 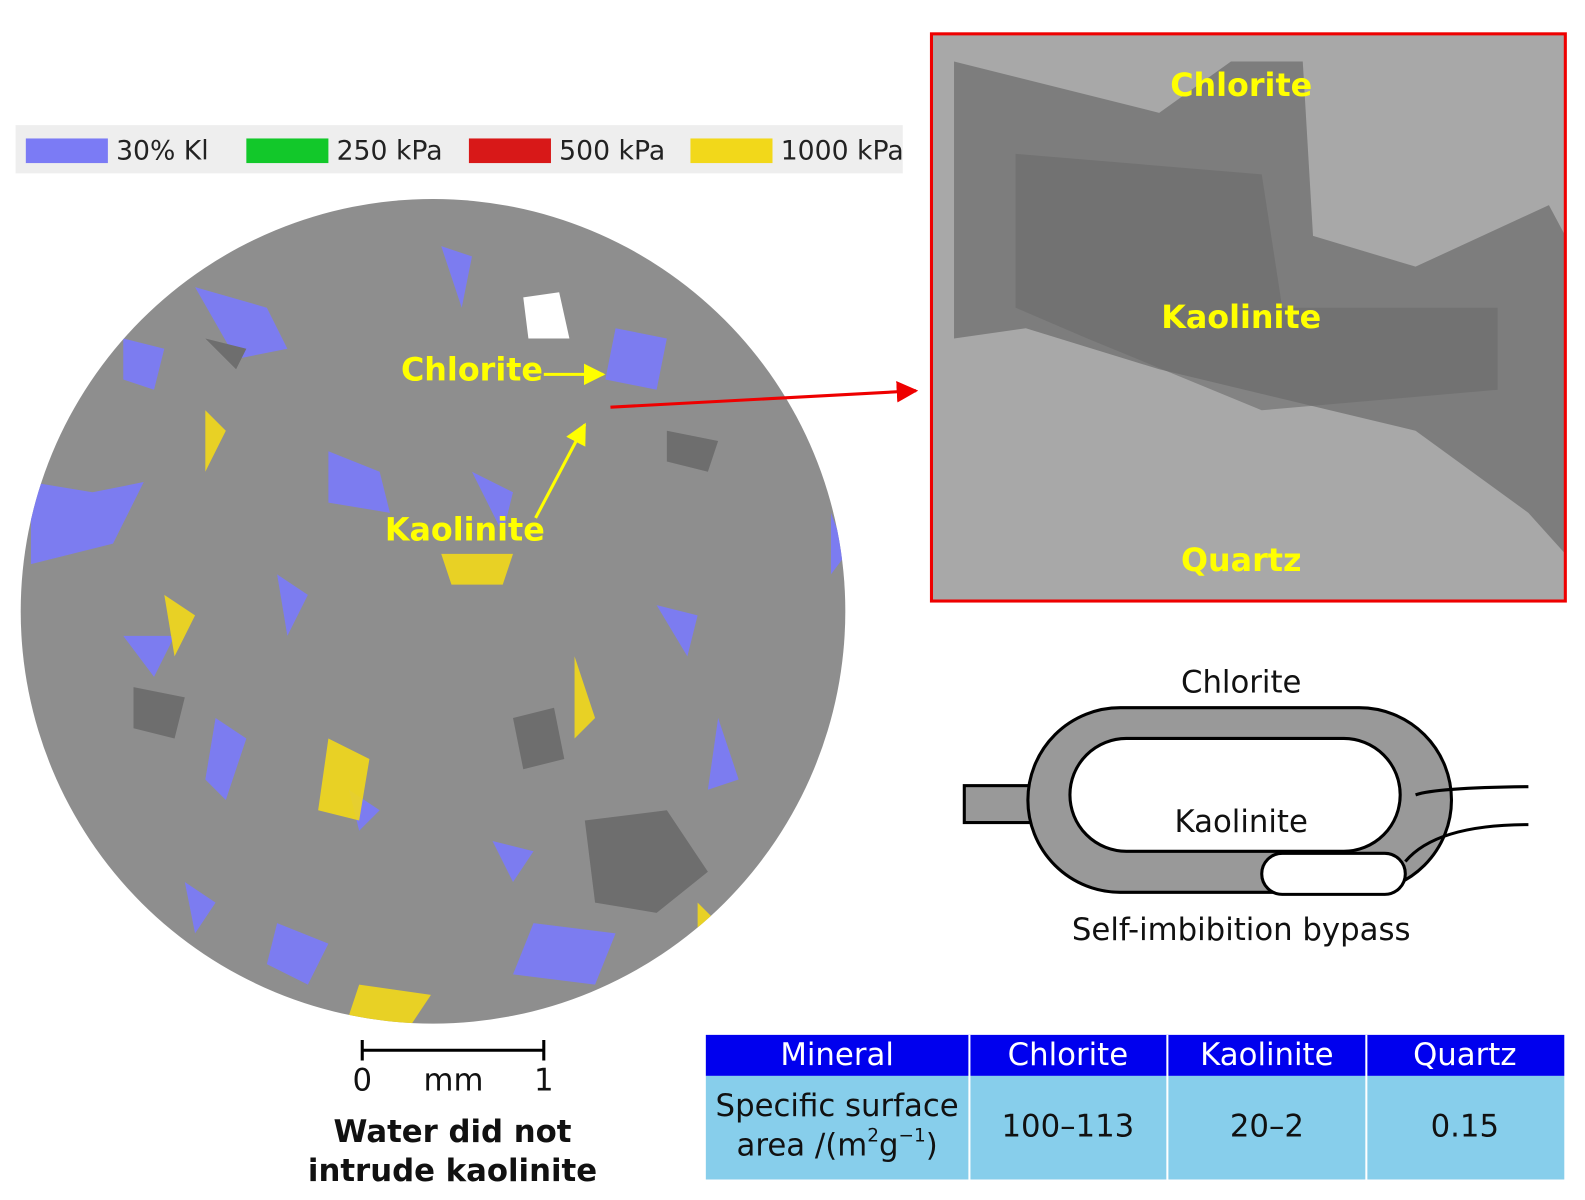 What do you see at coordinates (472, 369) in the screenshot?
I see `ct-label: Chlorite` at bounding box center [472, 369].